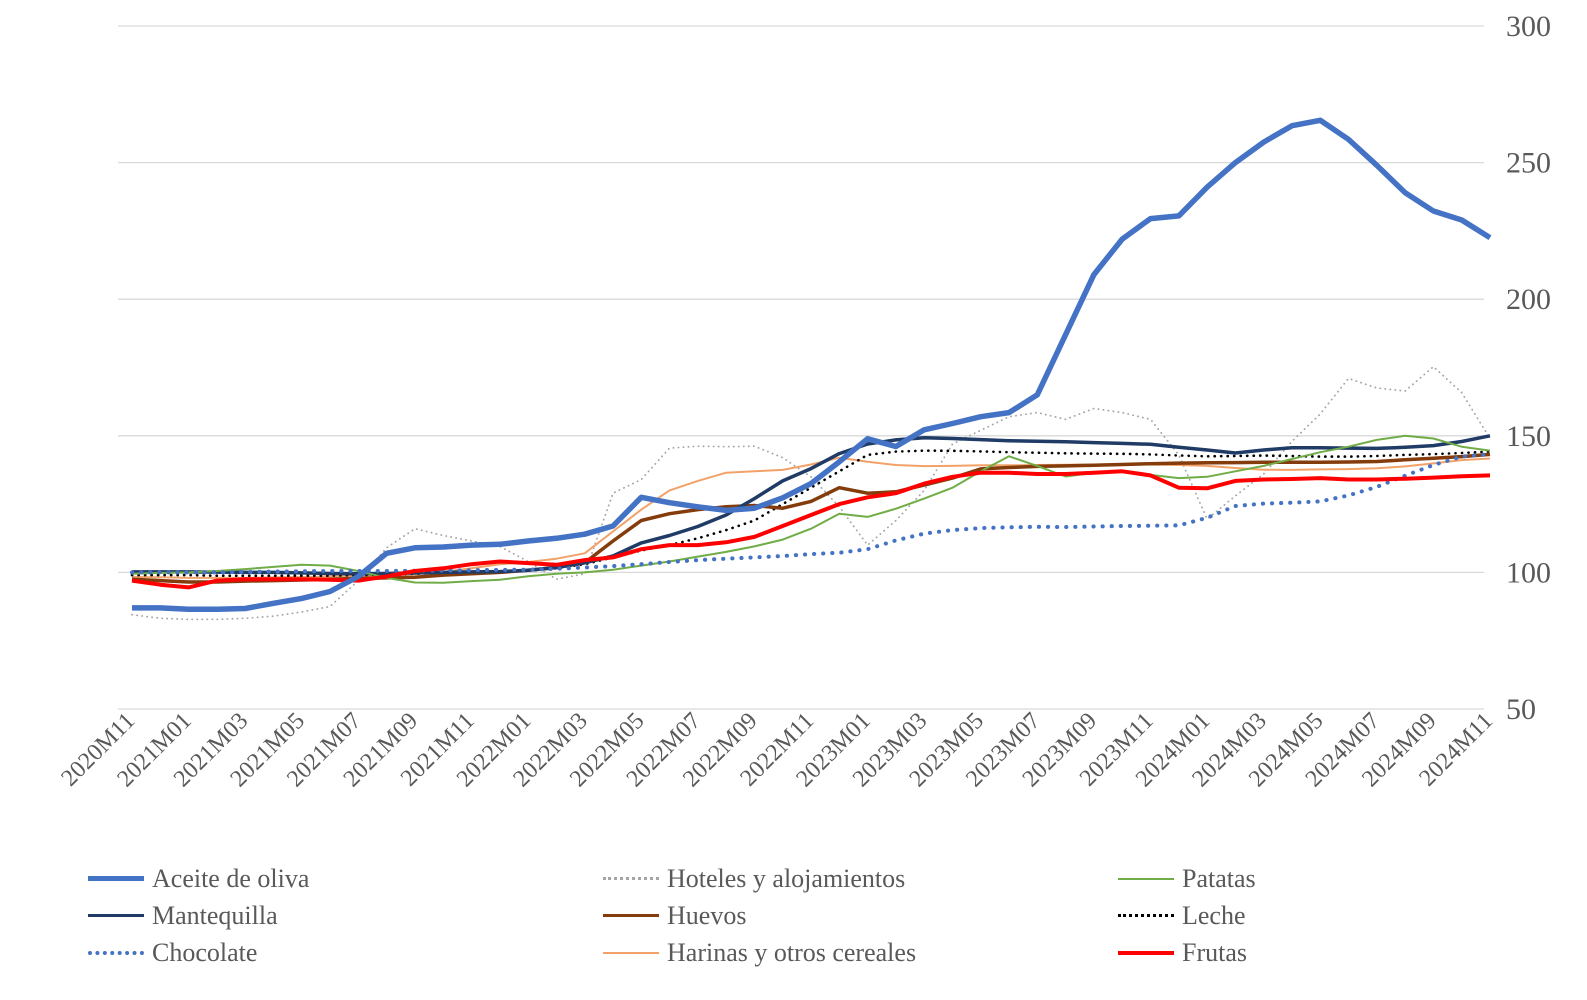 The height and width of the screenshot is (1000, 1587). I want to click on harinas-line-swatch, so click(631, 952).